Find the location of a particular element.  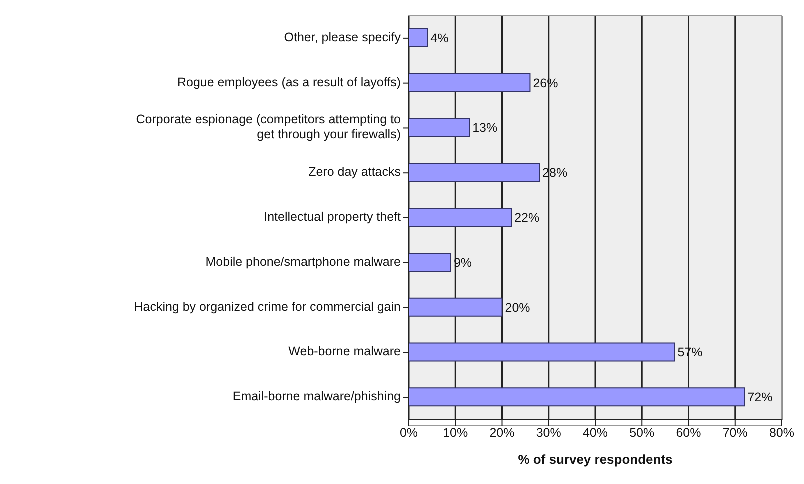

x-tick-label: 10% is located at coordinates (455, 433).